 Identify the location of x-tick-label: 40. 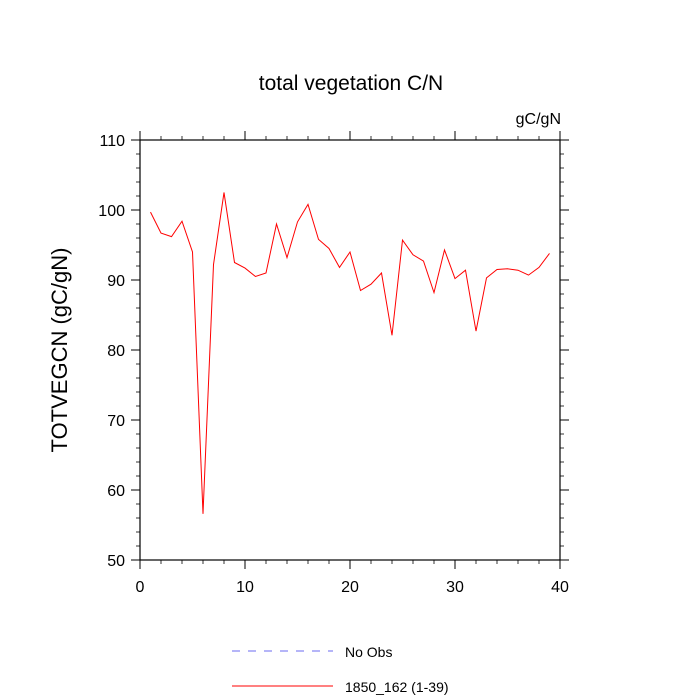
(560, 587).